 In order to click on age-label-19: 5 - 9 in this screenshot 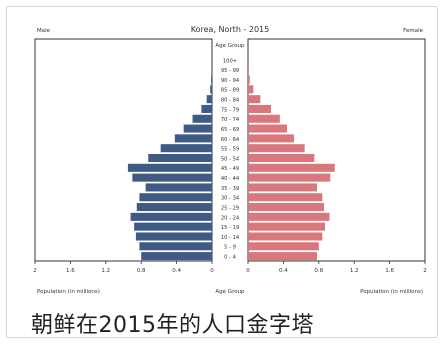, I will do `click(230, 248)`.